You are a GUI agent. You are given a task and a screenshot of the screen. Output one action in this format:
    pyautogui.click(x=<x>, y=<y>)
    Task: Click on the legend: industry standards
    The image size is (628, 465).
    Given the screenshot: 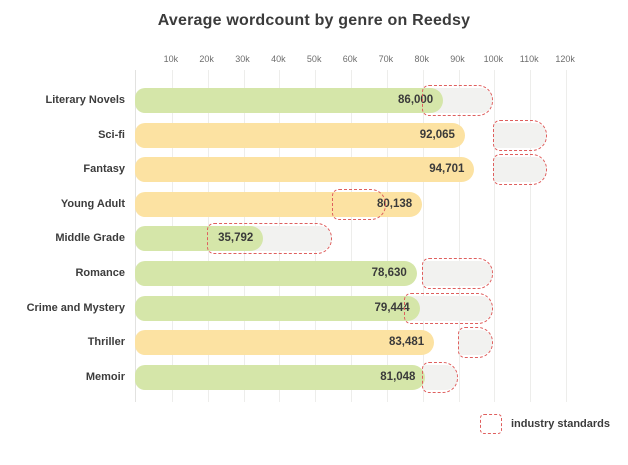 What is the action you would take?
    pyautogui.click(x=544, y=424)
    